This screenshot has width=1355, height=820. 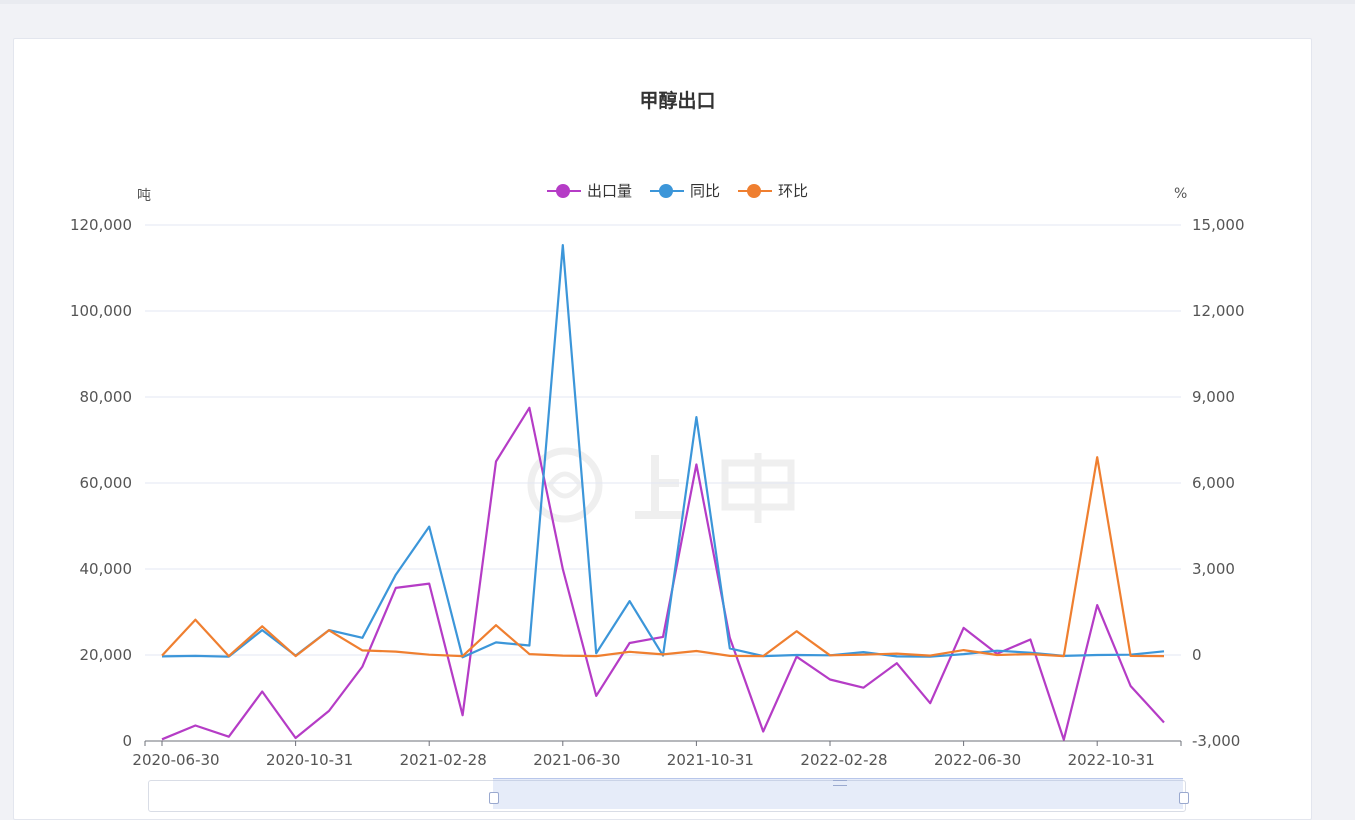 I want to click on x-tick-label: 2022-06-30, so click(x=977, y=760).